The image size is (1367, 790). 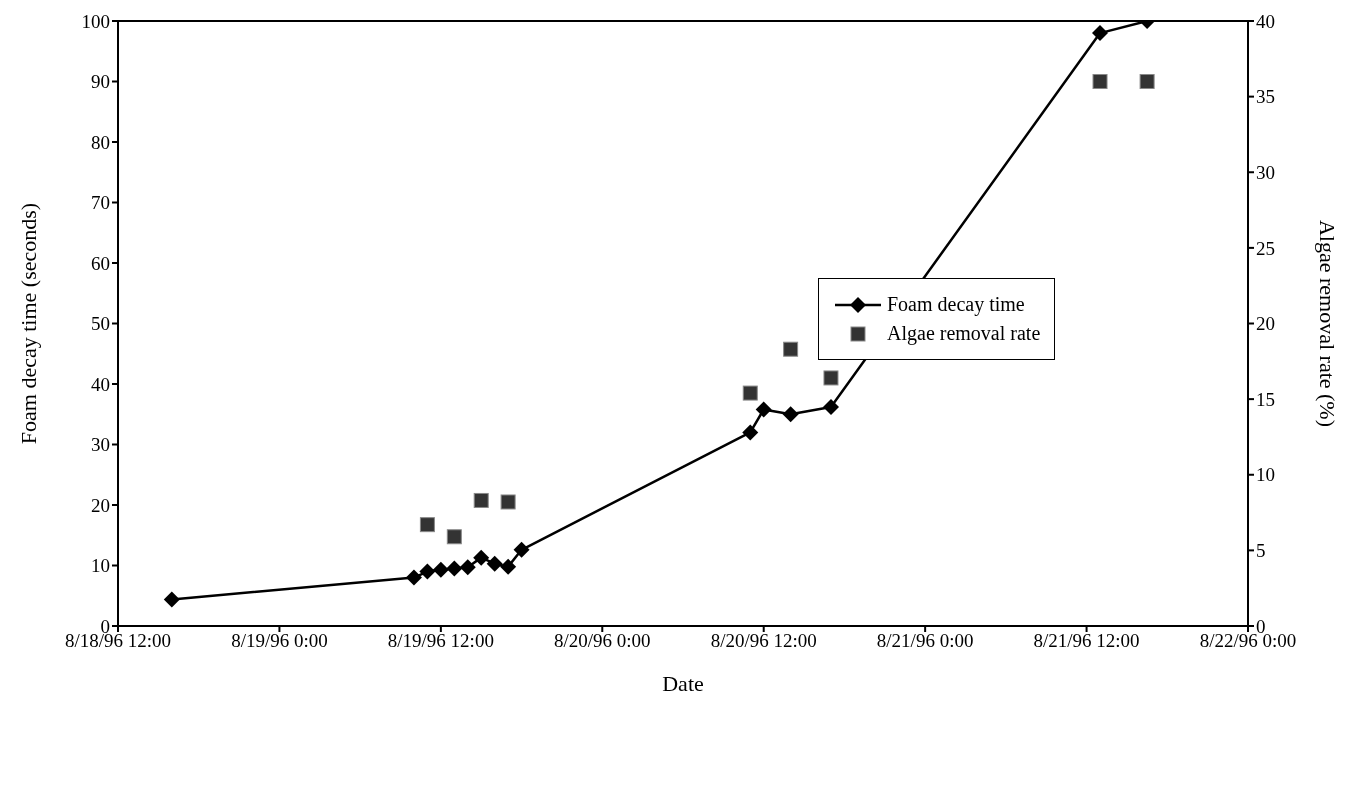 I want to click on y-tick-label: 30, so click(x=100, y=445).